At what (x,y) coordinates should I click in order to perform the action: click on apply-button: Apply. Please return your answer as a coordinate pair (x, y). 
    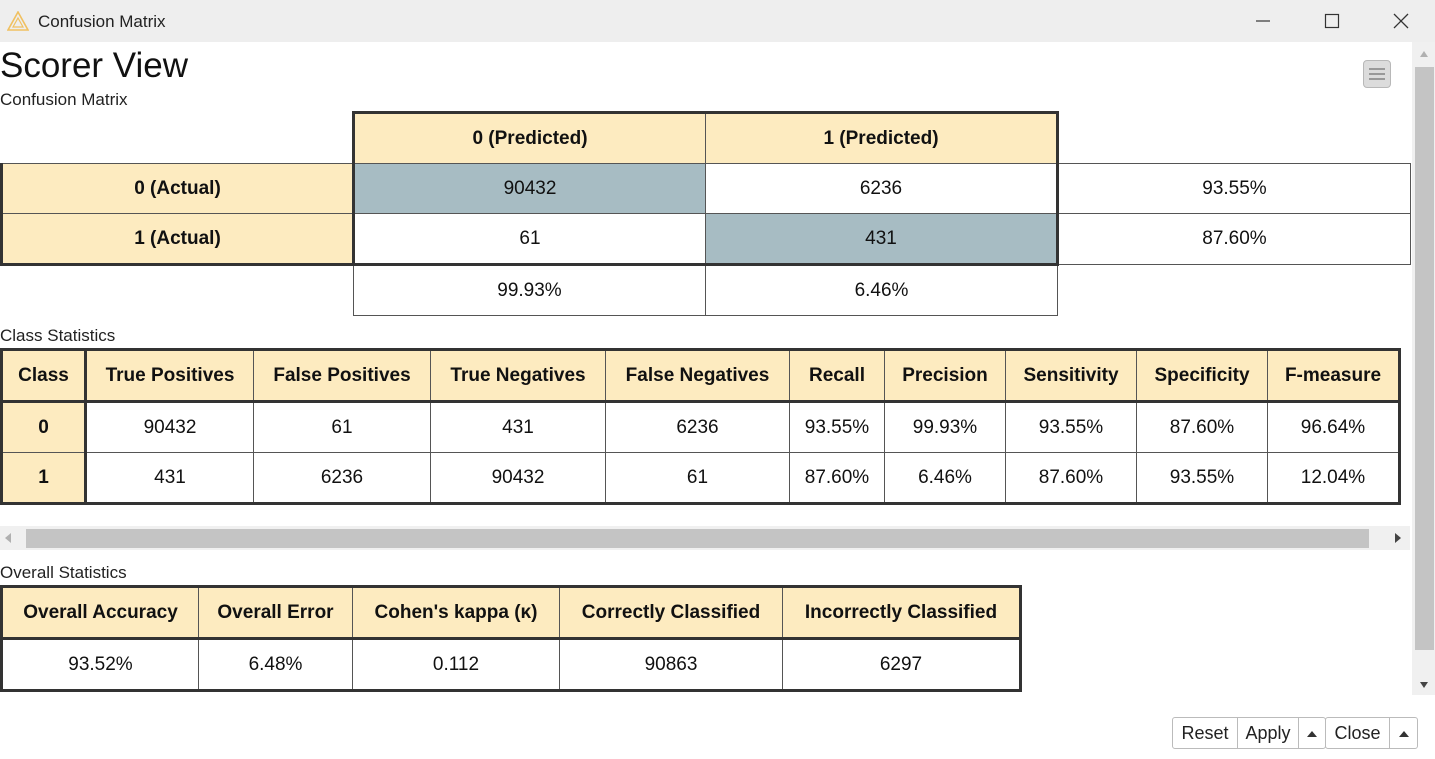
    Looking at the image, I should click on (1267, 733).